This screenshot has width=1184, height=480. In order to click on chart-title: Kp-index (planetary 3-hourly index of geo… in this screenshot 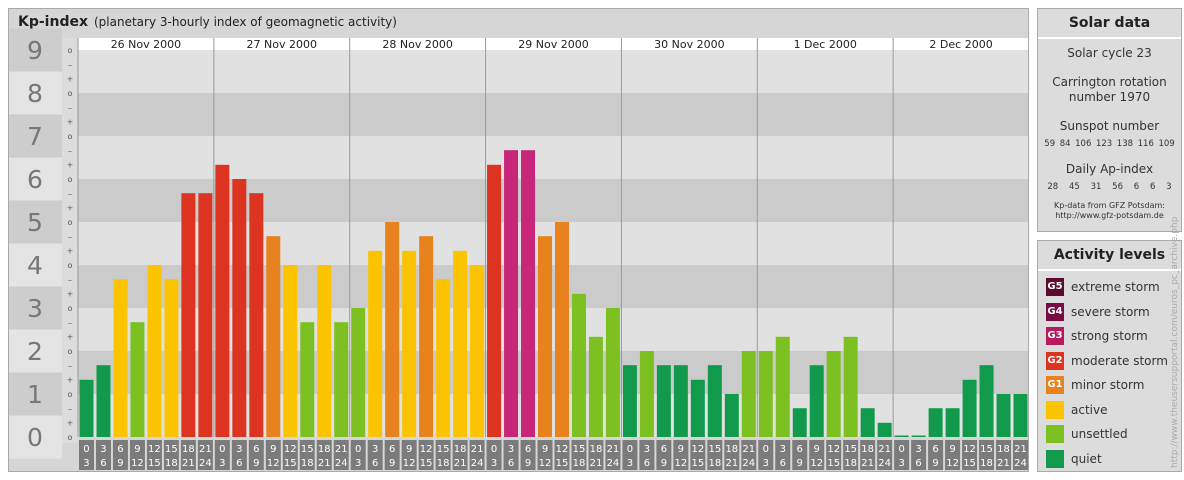, I will do `click(207, 22)`.